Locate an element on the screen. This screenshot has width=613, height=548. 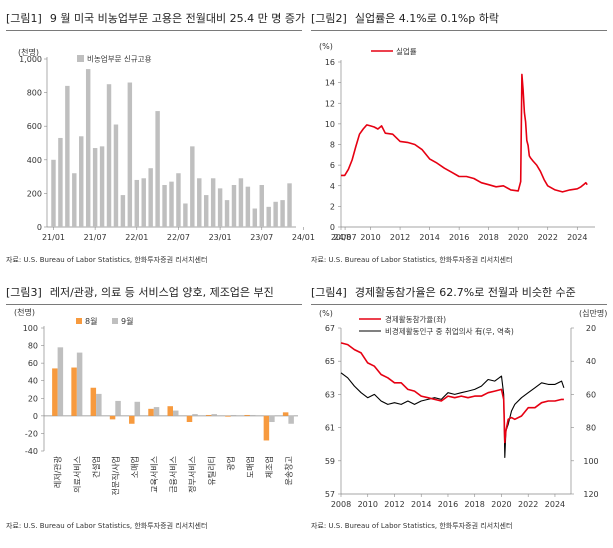
category-label: 건설업 is located at coordinates (96, 467).